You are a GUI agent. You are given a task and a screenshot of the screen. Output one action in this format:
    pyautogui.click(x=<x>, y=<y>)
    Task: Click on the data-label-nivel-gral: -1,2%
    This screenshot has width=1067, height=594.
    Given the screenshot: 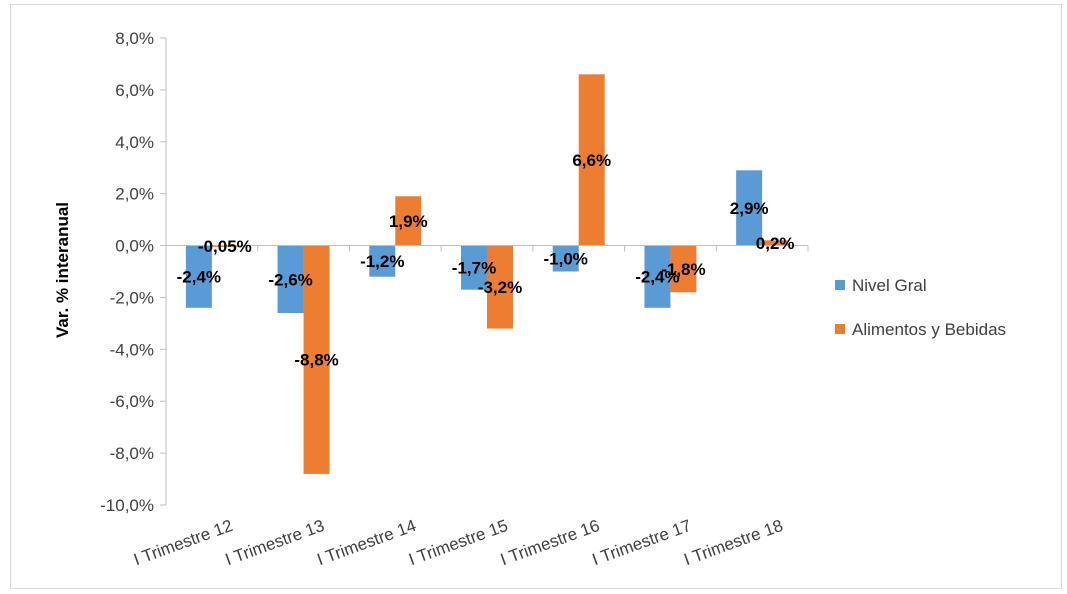 What is the action you would take?
    pyautogui.click(x=382, y=261)
    